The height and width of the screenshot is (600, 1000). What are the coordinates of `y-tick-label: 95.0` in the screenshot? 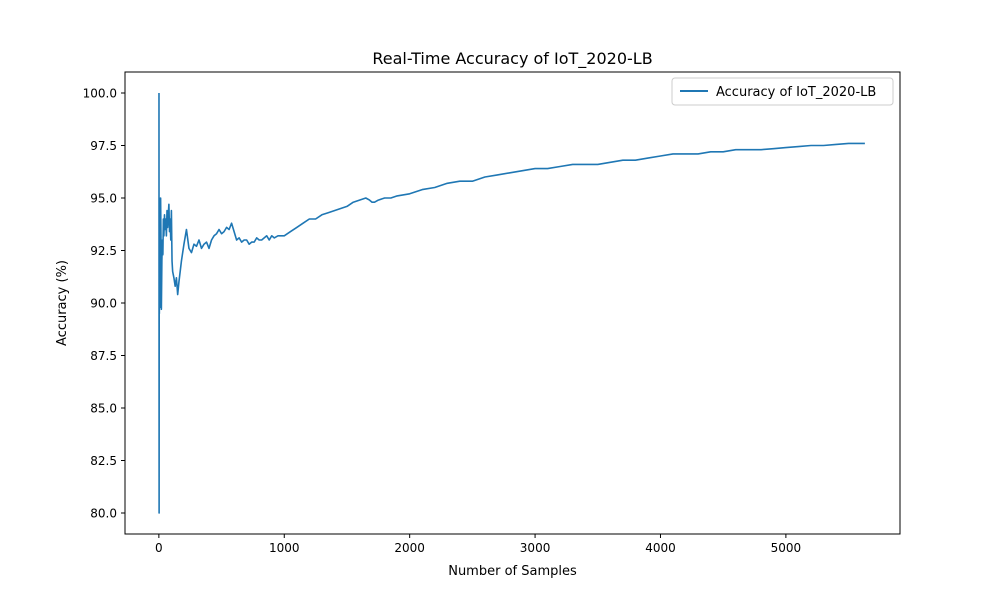 It's located at (103, 199).